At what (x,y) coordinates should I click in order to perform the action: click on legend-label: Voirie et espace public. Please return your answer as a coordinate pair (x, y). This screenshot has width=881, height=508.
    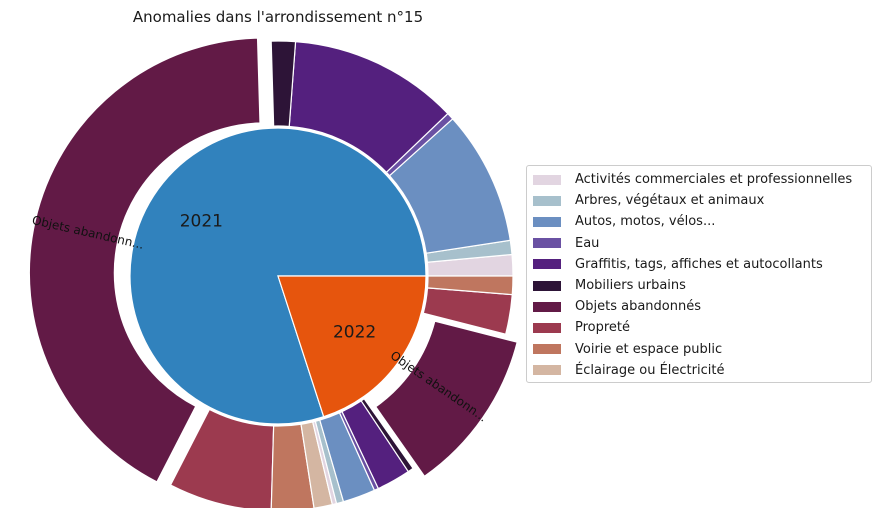
    Looking at the image, I should click on (649, 349).